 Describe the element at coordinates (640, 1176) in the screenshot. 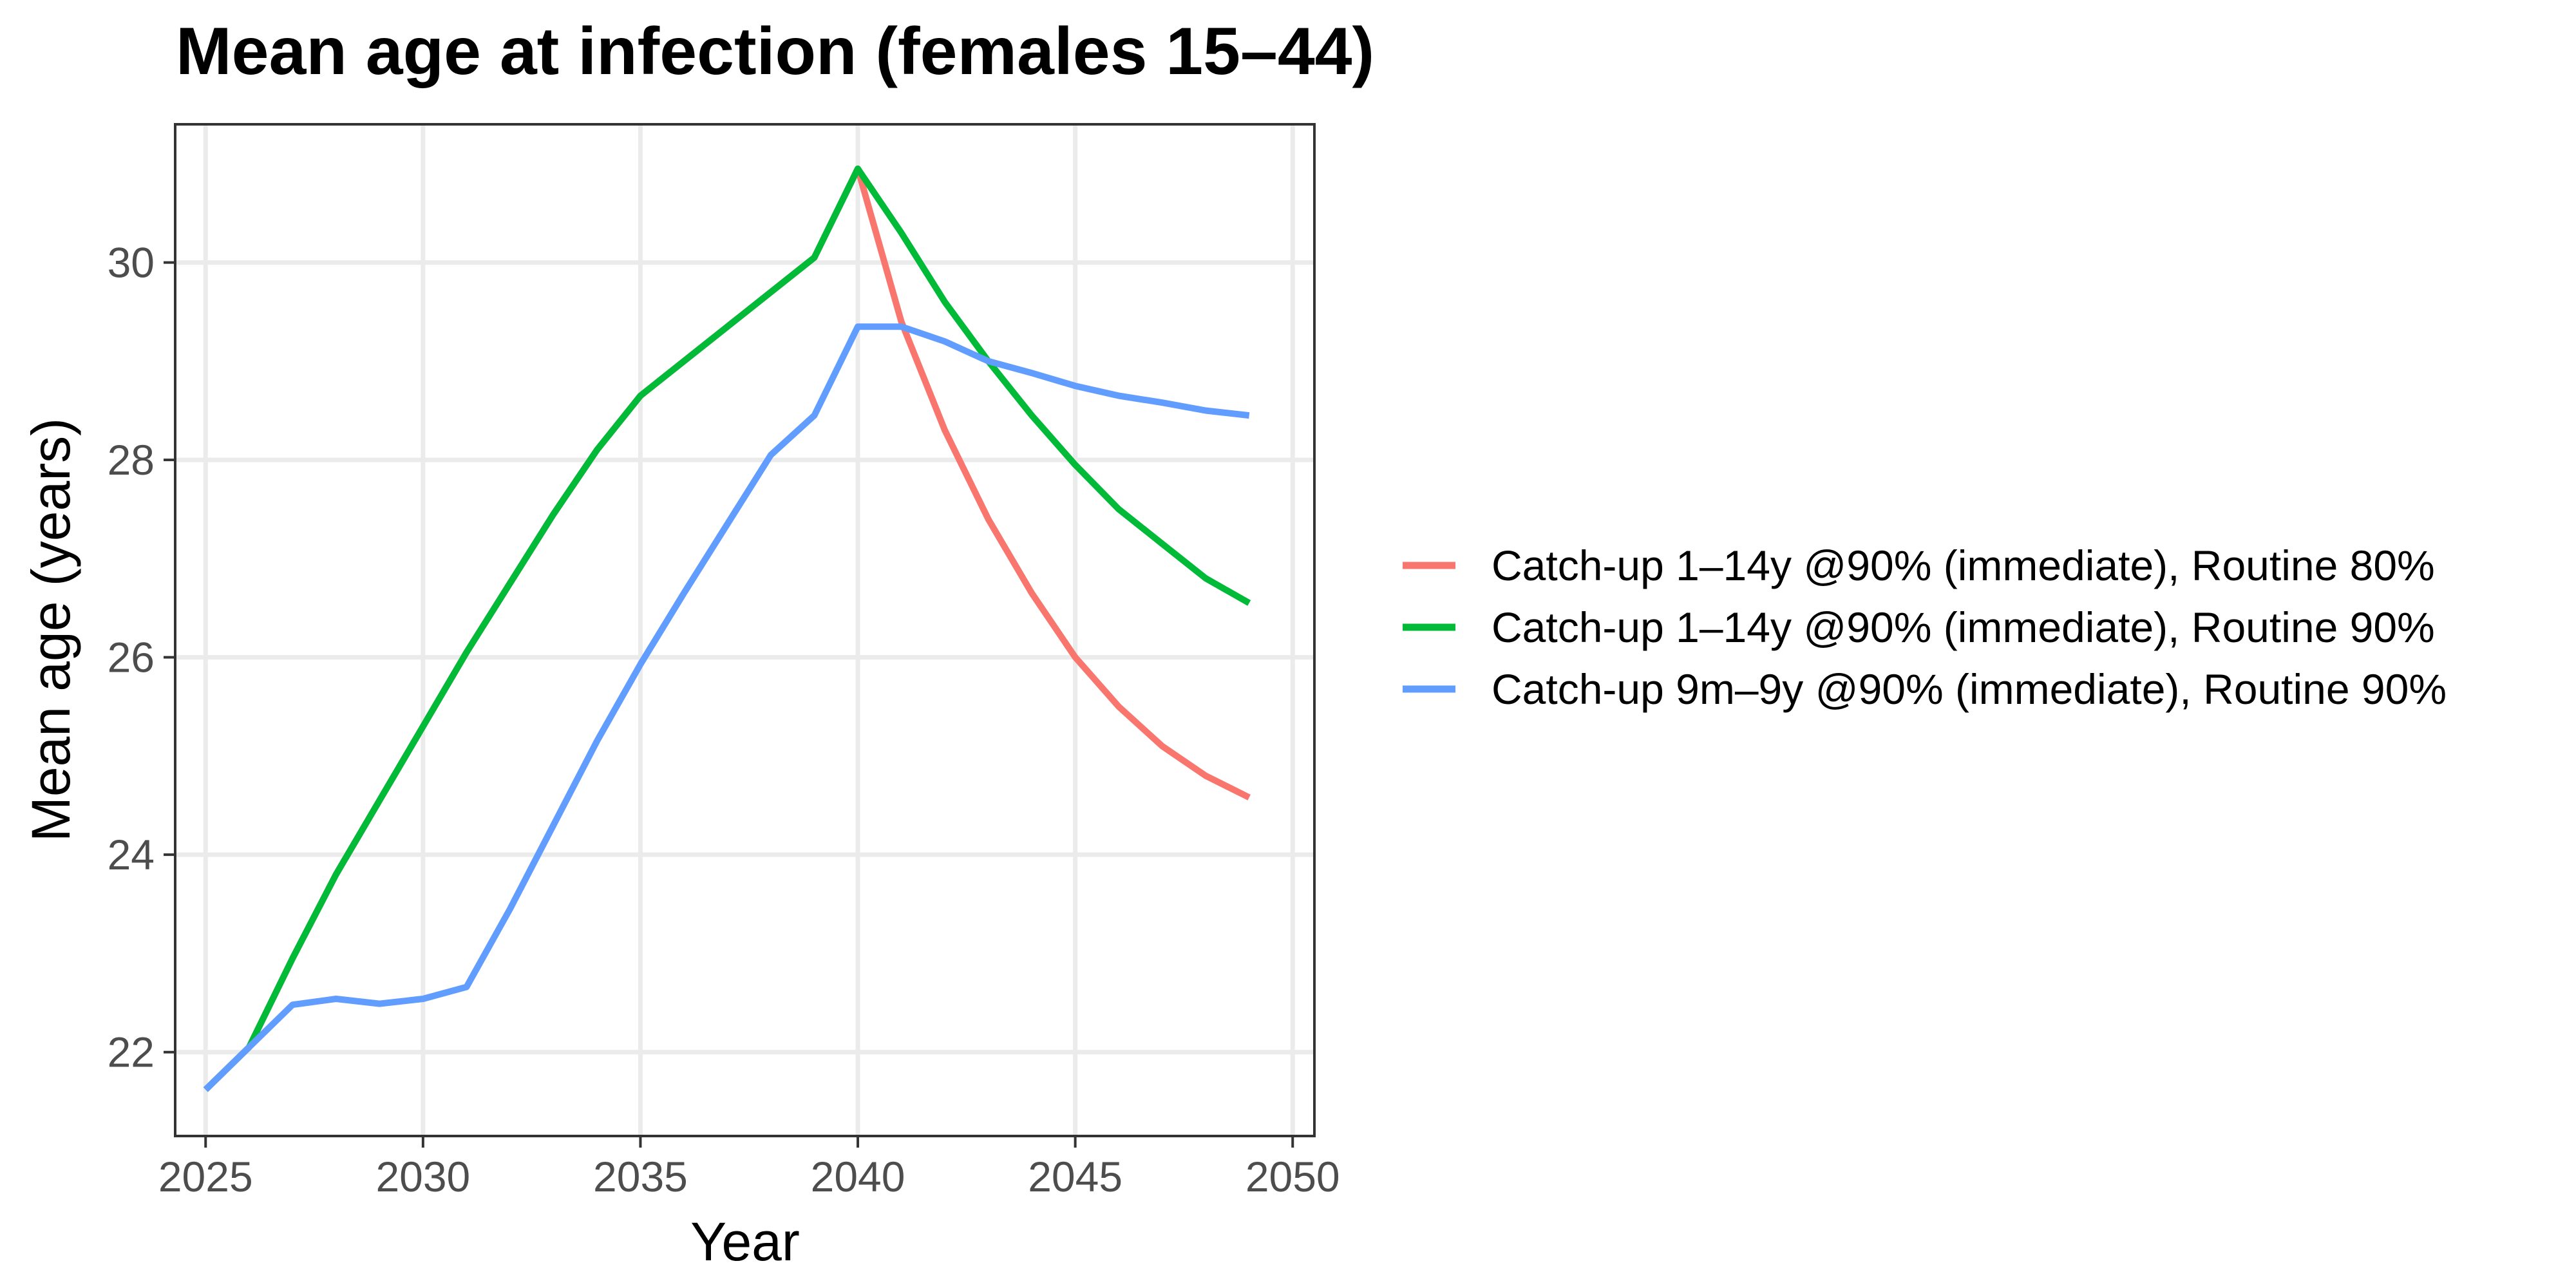

I see `x-tick-label: 2035` at that location.